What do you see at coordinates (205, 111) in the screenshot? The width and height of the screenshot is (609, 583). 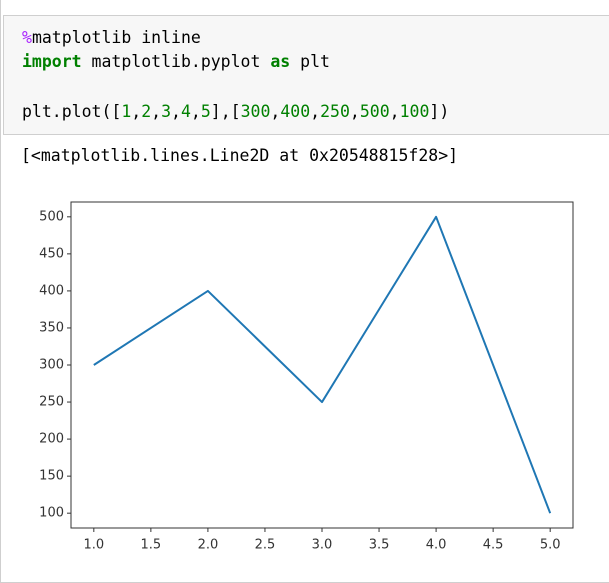 I see `number-token: 5` at bounding box center [205, 111].